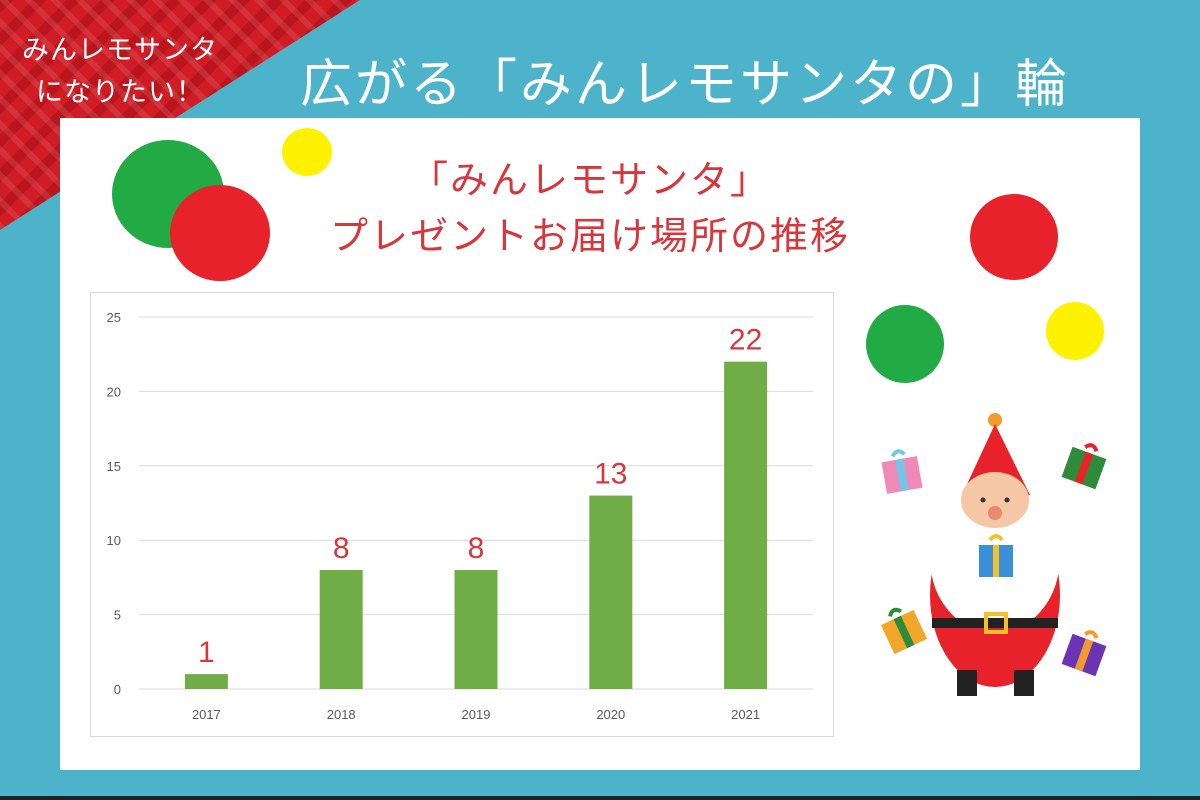 The width and height of the screenshot is (1200, 800). I want to click on bottom-strip, so click(600, 798).